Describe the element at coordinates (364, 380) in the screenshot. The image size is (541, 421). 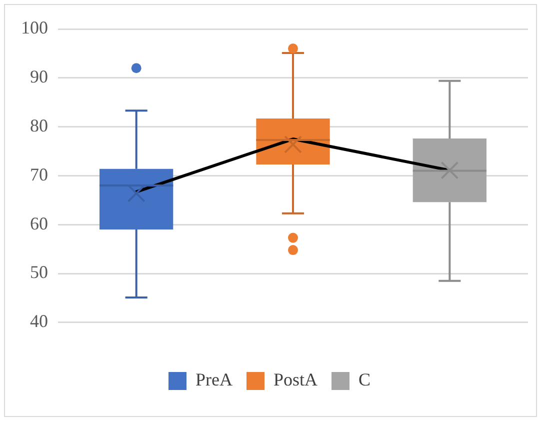
I see `legend-label: C` at that location.